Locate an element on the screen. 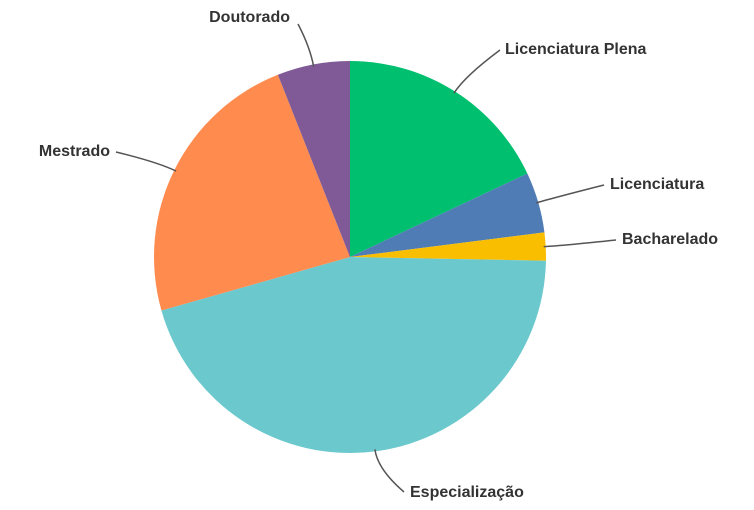 This screenshot has width=754, height=510. slice-label: Especialização is located at coordinates (467, 492).